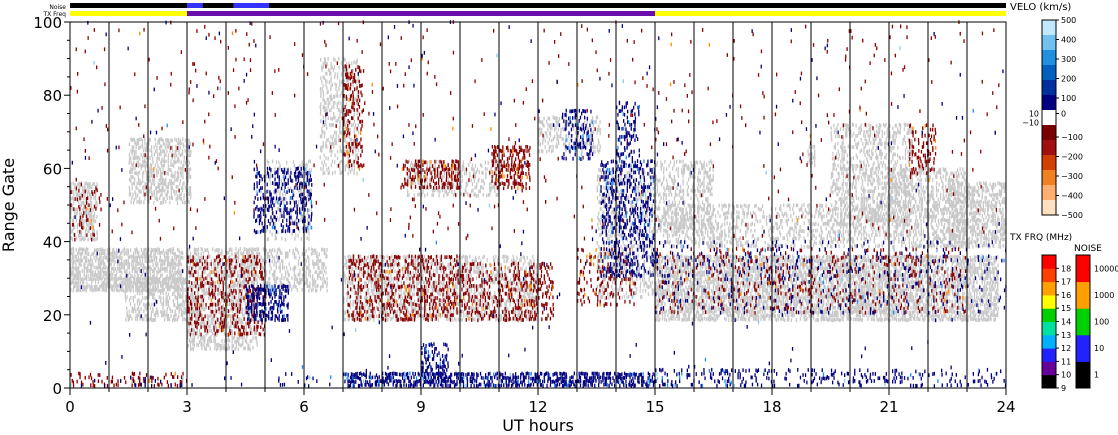 The height and width of the screenshot is (435, 1118). What do you see at coordinates (637, 5) in the screenshot?
I see `noise-bar-segment` at bounding box center [637, 5].